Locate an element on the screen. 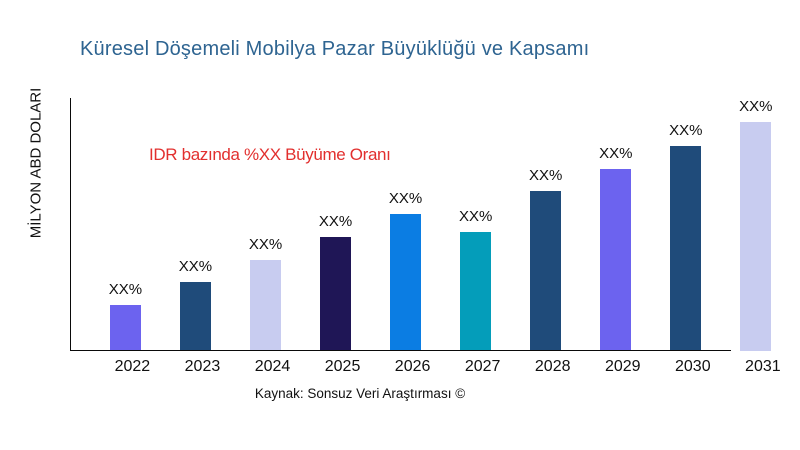 The image size is (800, 450). y-axis-label: MİLYON ABD DOLARI is located at coordinates (36, 163).